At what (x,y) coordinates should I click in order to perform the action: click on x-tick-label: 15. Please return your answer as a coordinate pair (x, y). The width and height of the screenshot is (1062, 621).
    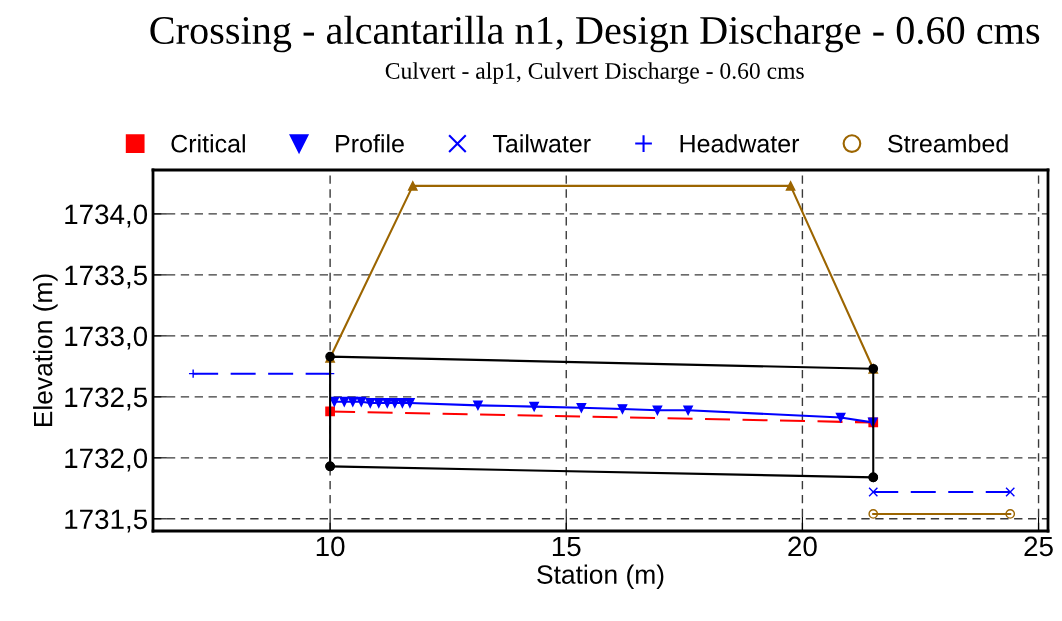
    Looking at the image, I should click on (566, 546).